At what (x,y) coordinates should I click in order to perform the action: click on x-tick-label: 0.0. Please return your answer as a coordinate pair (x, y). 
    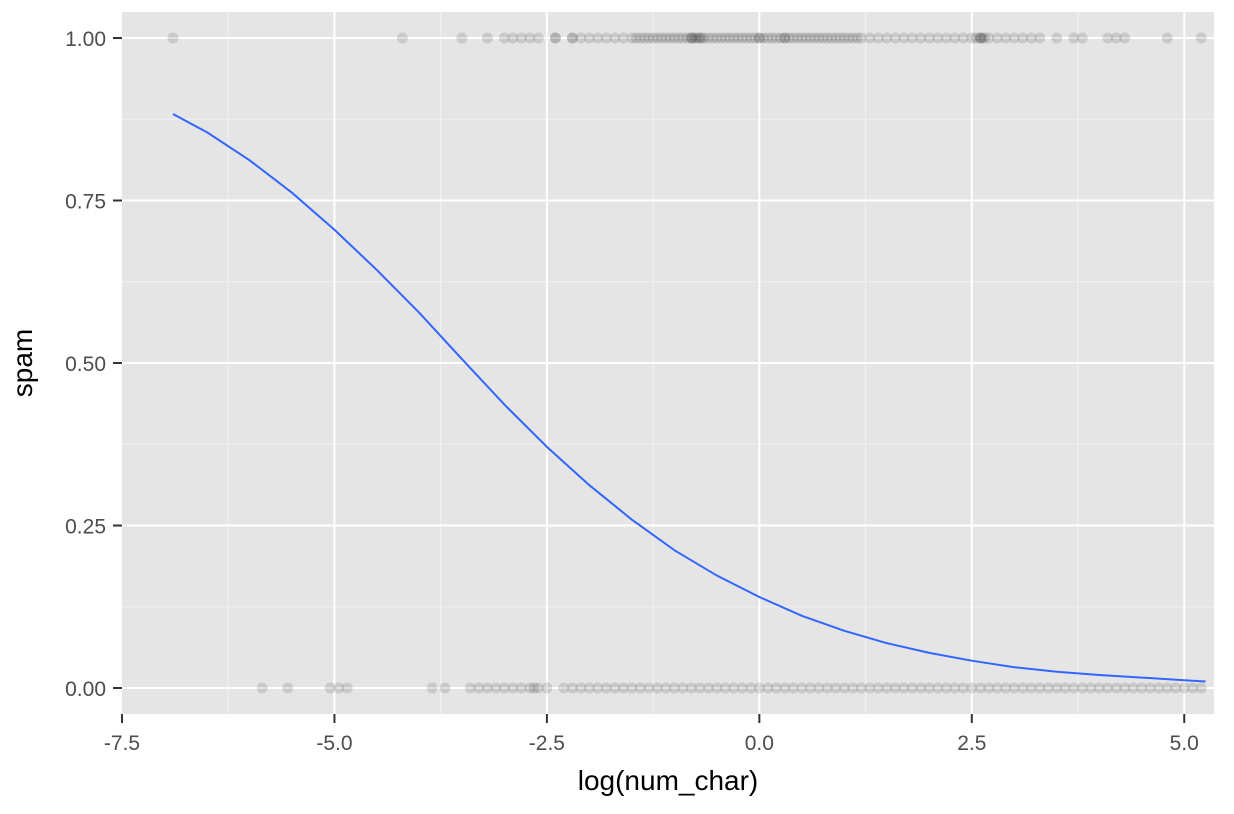
    Looking at the image, I should click on (759, 743).